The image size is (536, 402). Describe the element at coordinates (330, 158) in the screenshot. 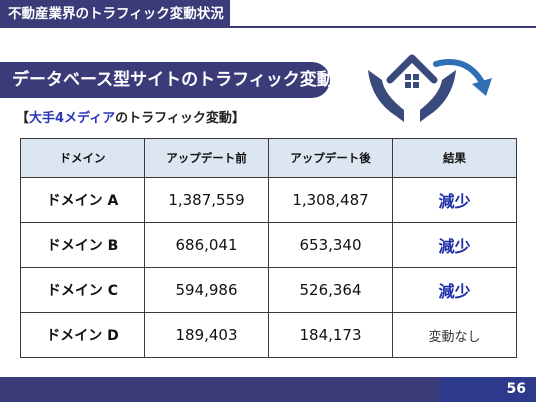

I see `column-header-after: アップデート後` at that location.